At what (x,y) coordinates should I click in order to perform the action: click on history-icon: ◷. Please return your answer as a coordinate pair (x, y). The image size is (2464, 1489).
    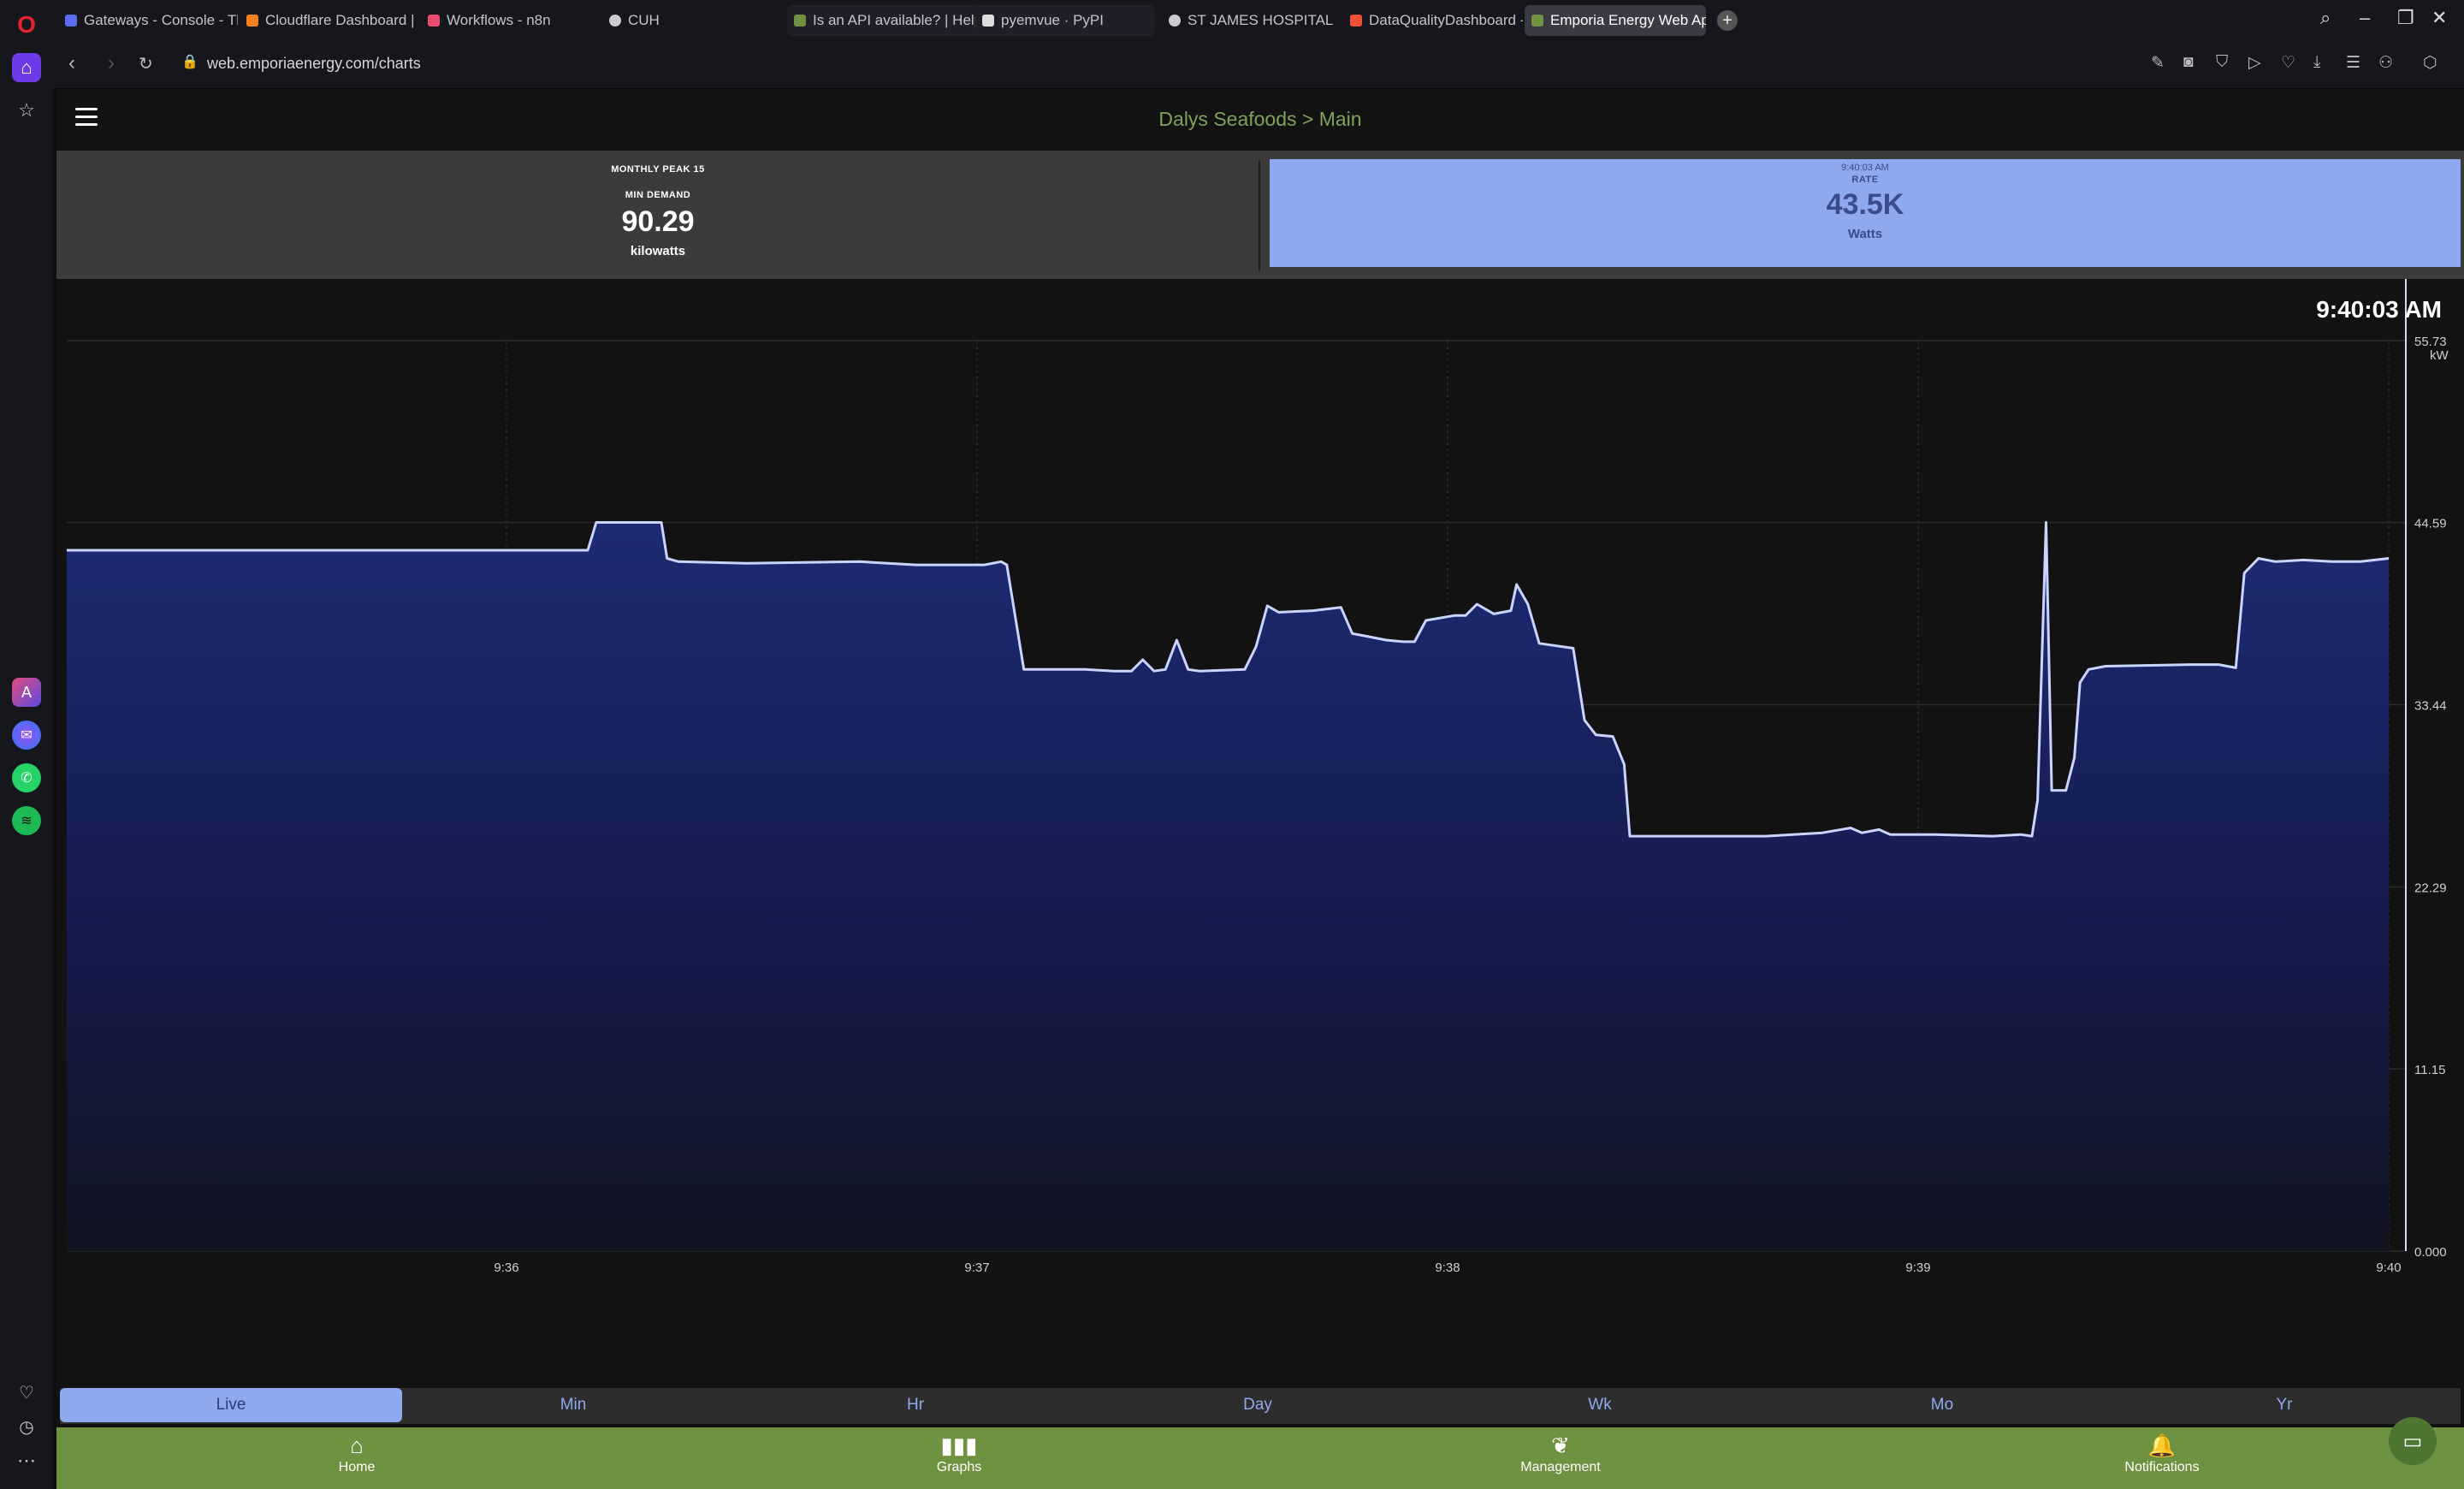
    Looking at the image, I should click on (26, 1427).